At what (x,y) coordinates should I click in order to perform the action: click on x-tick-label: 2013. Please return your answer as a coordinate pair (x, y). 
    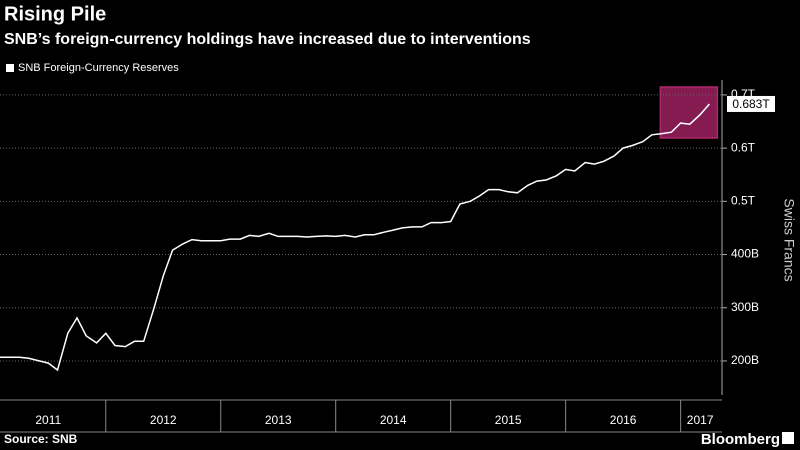
    Looking at the image, I should click on (278, 420).